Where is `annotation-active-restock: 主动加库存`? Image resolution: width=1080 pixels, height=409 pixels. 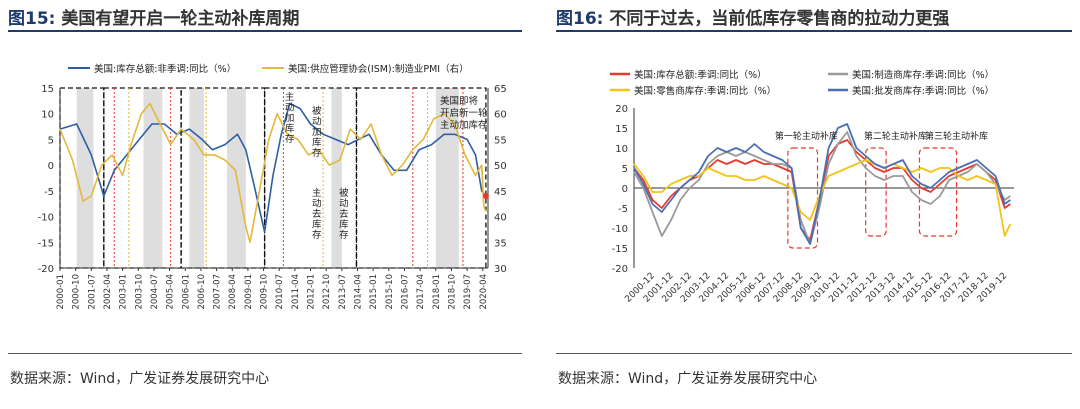 annotation-active-restock: 主动加库存 is located at coordinates (290, 118).